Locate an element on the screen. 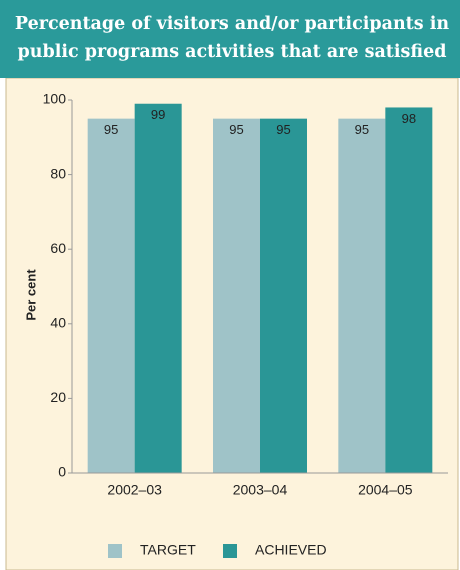 The width and height of the screenshot is (460, 570). y-tick-label: 100 is located at coordinates (55, 99).